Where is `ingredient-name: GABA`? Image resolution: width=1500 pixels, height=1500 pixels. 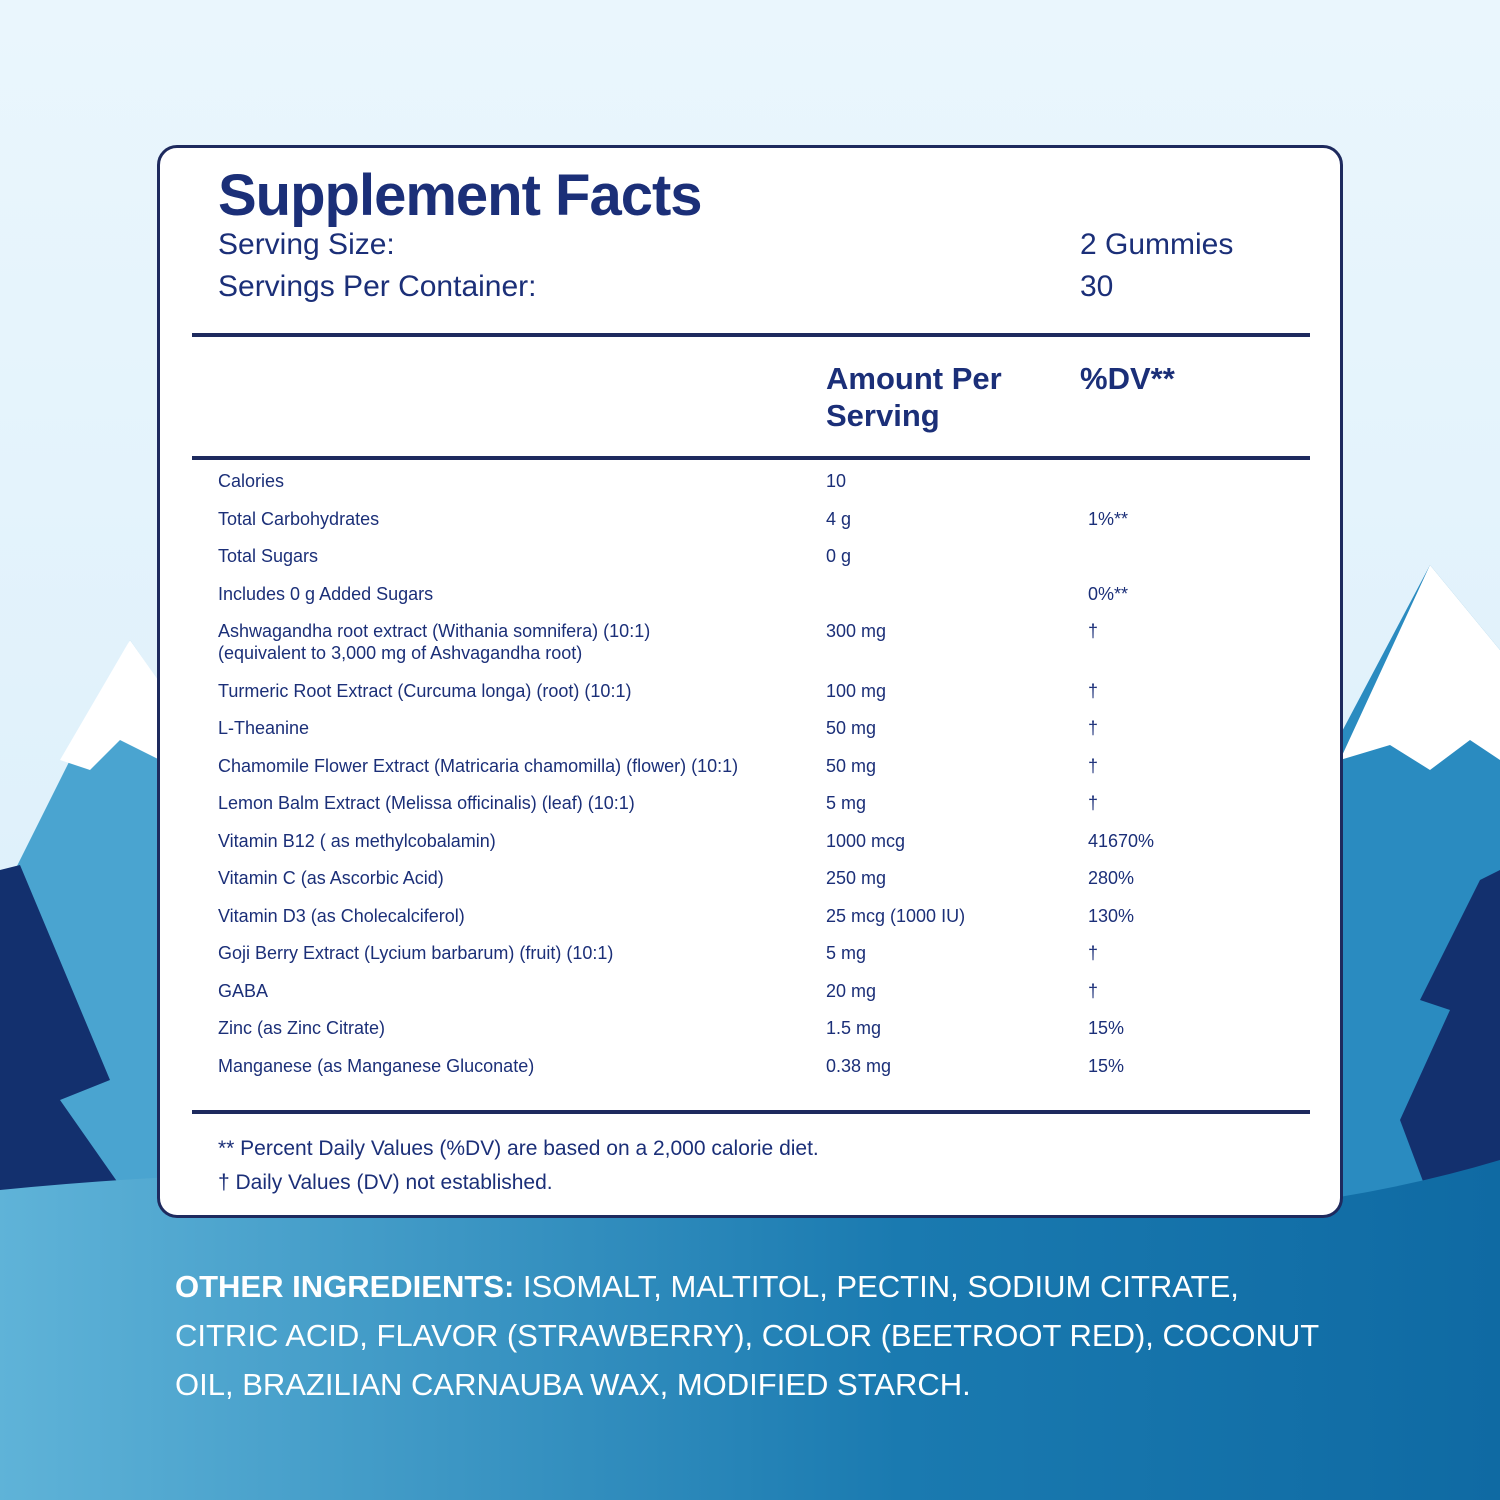
ingredient-name: GABA is located at coordinates (243, 990).